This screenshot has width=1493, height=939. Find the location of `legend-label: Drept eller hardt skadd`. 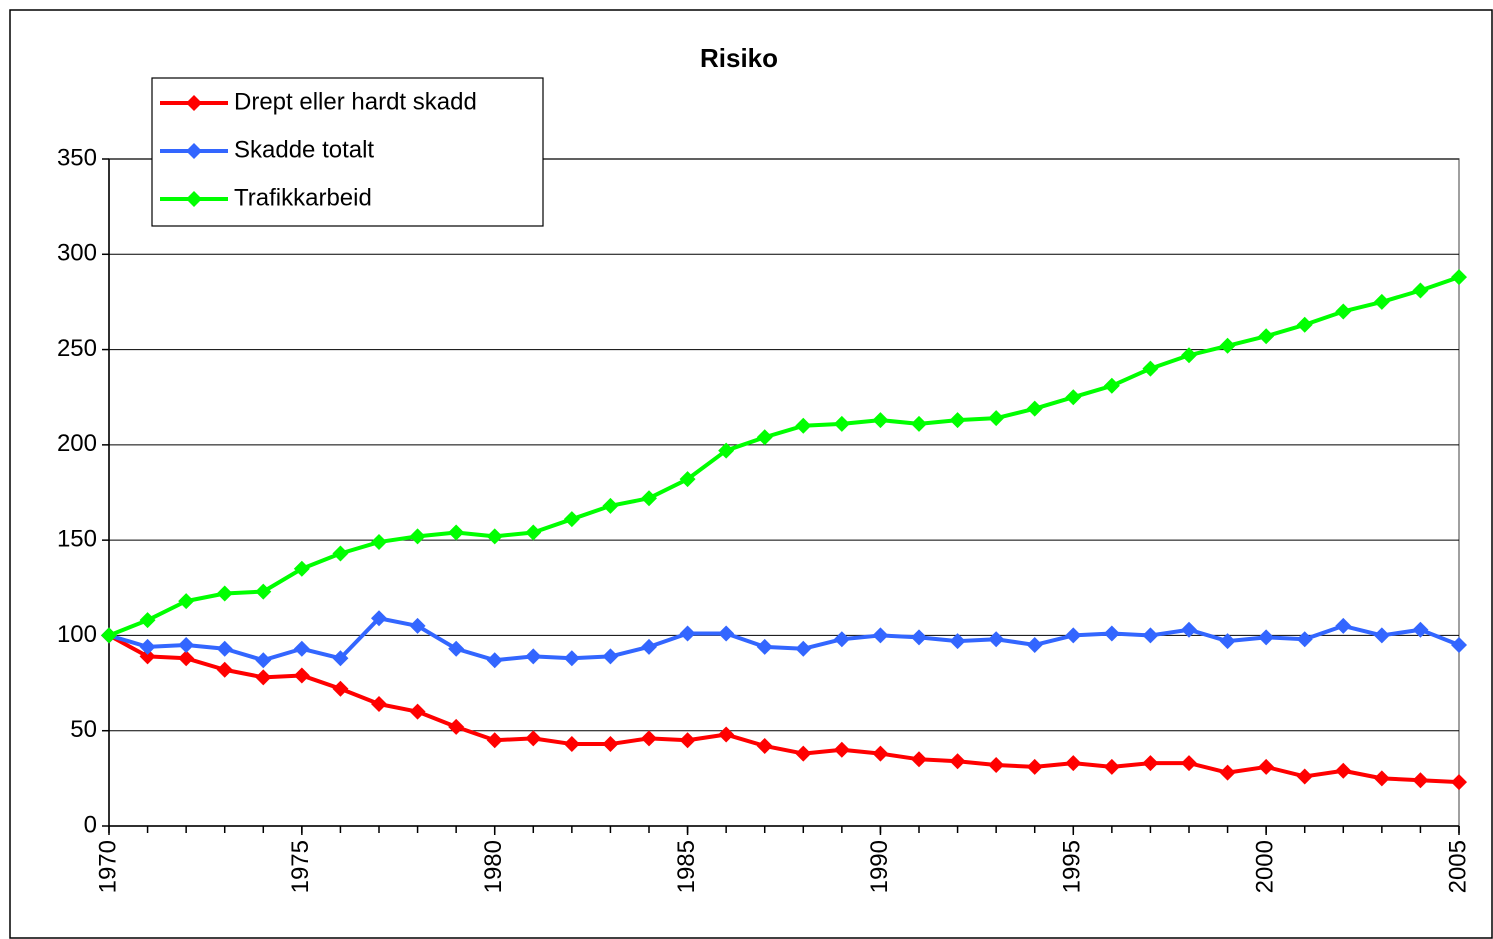

legend-label: Drept eller hardt skadd is located at coordinates (355, 101).